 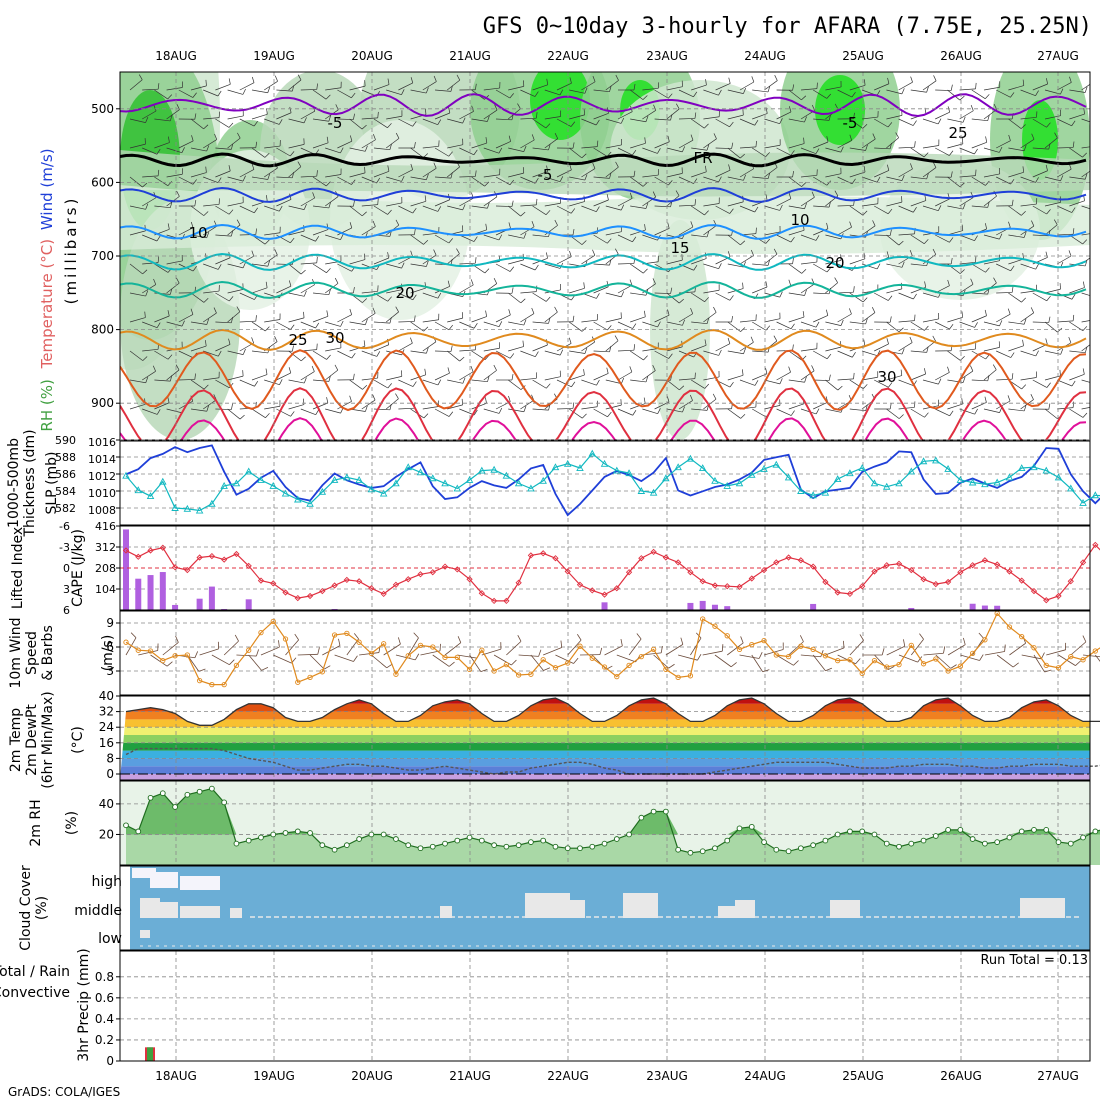 I want to click on band-group, so click(x=605, y=739).